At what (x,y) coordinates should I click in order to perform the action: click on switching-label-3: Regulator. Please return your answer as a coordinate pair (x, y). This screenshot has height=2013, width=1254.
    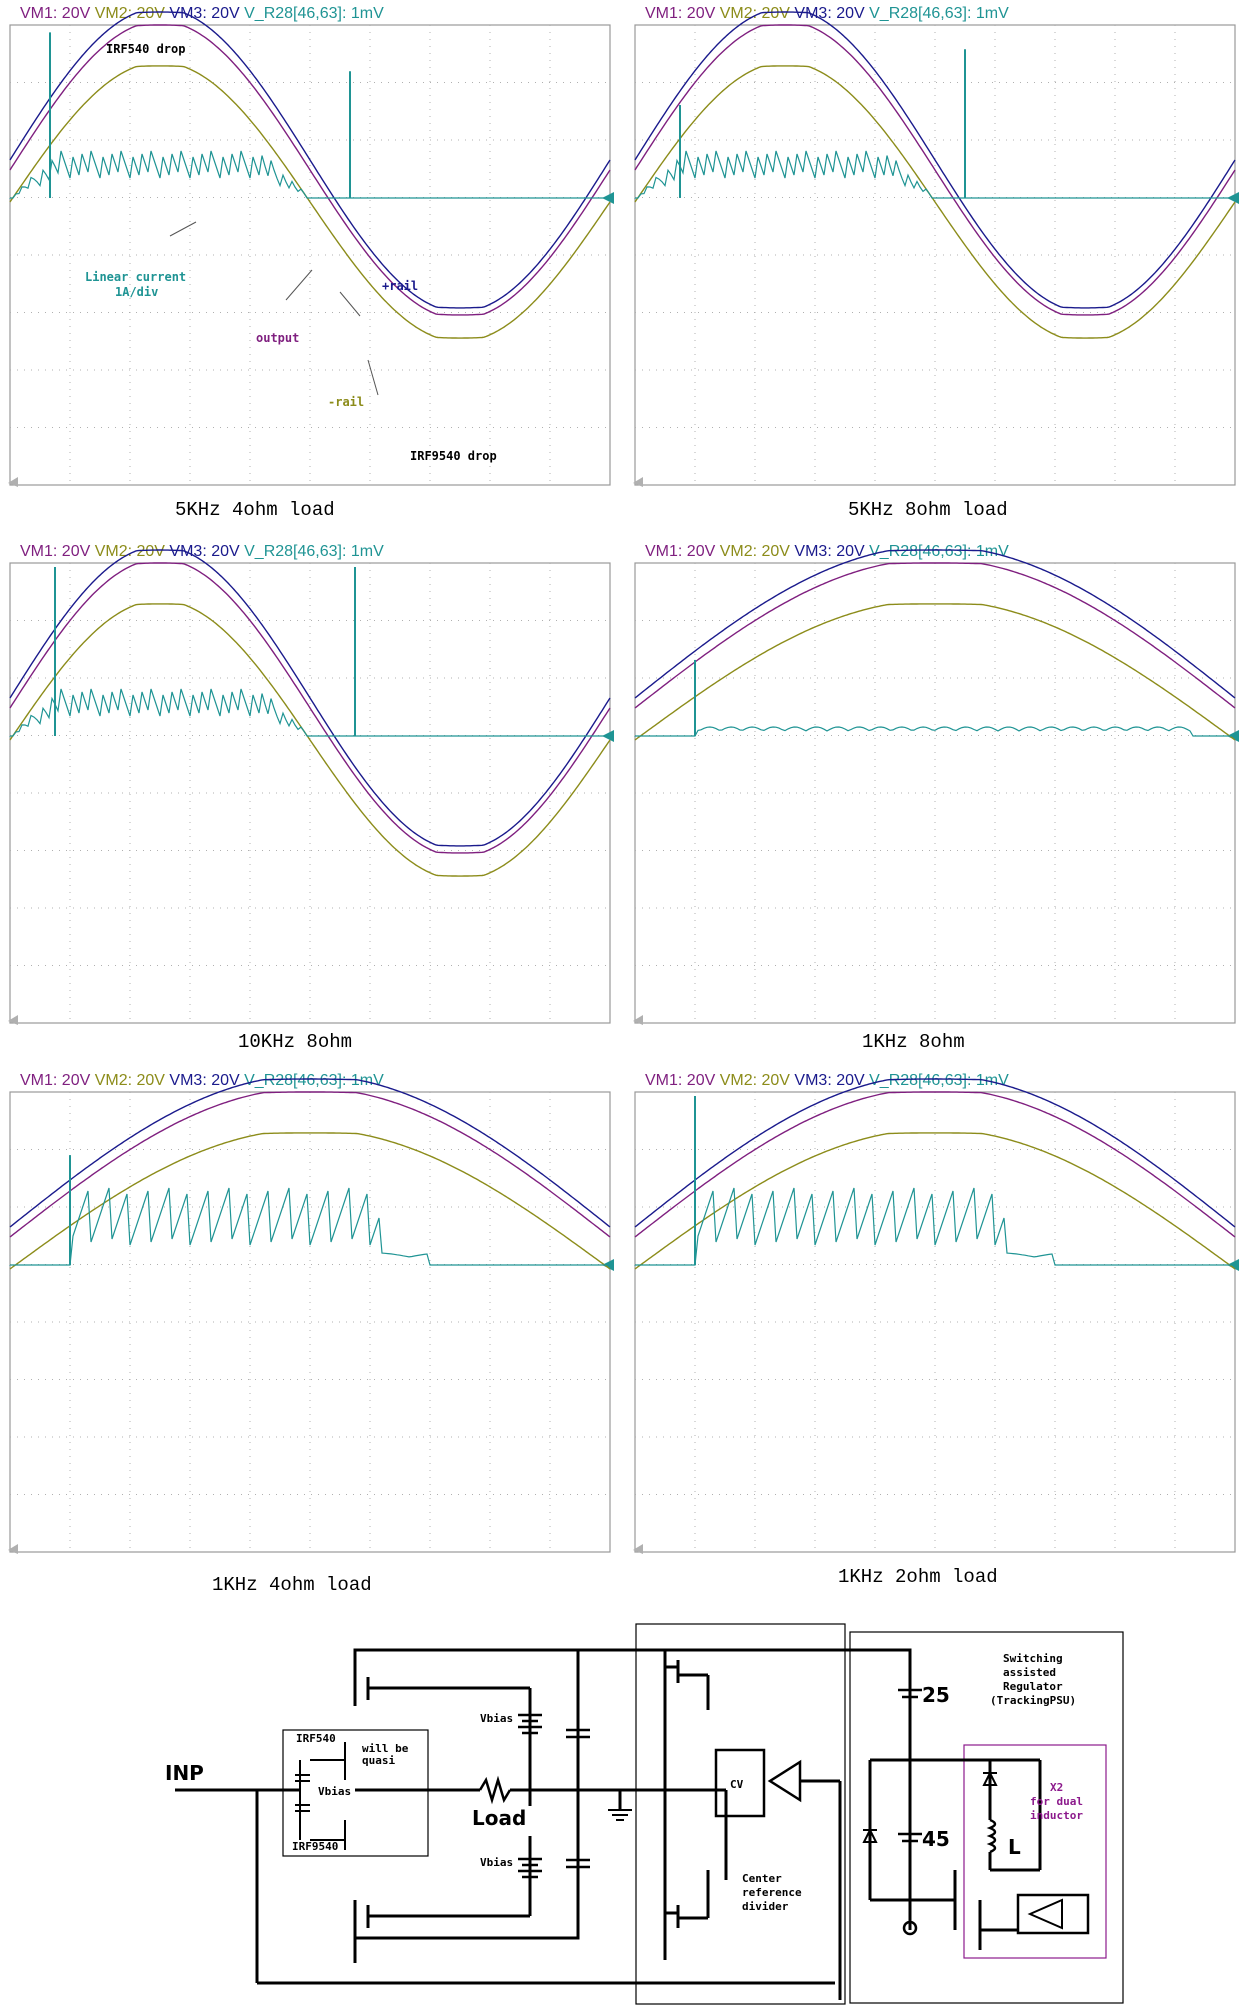
    Looking at the image, I should click on (1033, 1686).